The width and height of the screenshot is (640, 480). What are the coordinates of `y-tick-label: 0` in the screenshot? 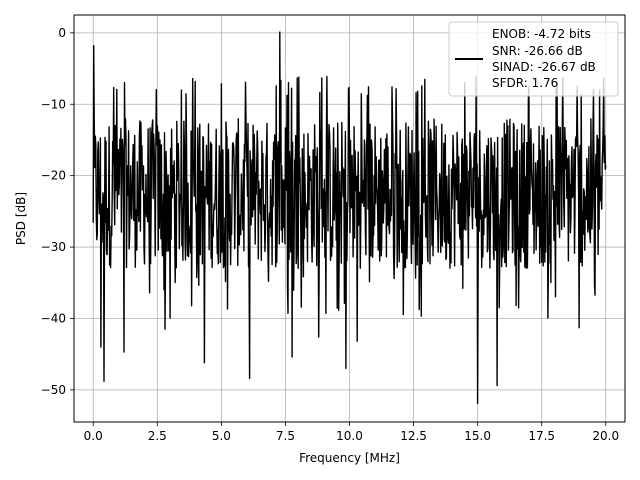 It's located at (62, 33).